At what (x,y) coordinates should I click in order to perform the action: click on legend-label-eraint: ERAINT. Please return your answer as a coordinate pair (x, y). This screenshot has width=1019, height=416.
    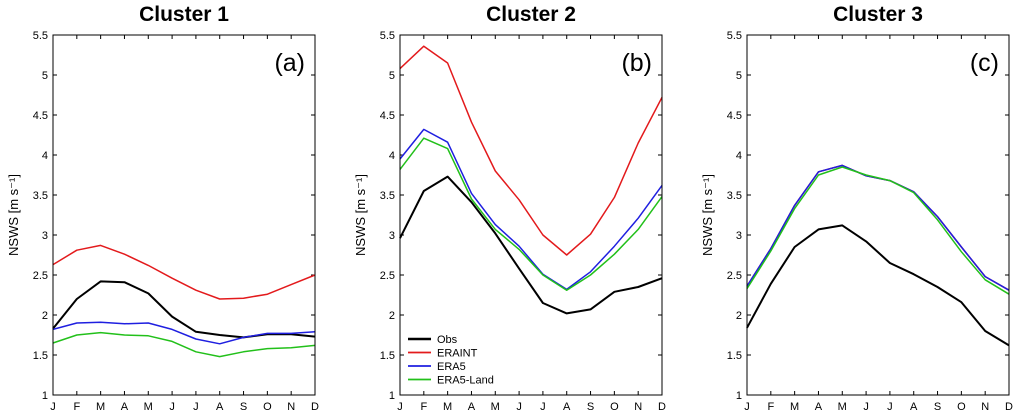
    Looking at the image, I should click on (457, 354).